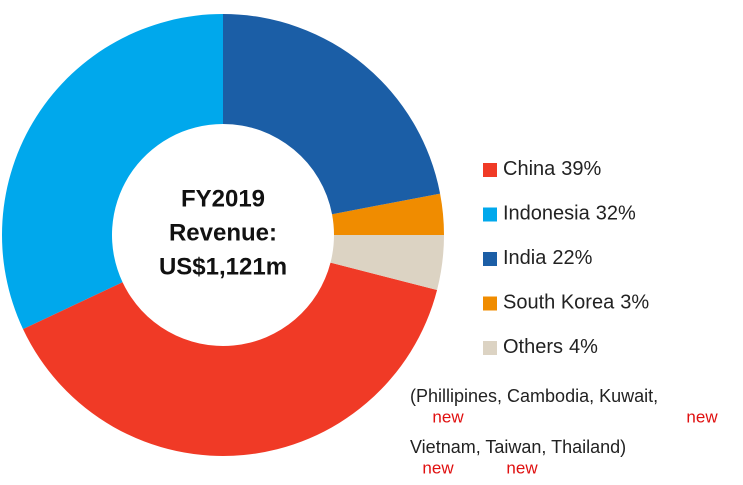 This screenshot has height=485, width=743. Describe the element at coordinates (583, 347) in the screenshot. I see `legend-value: 4%` at that location.